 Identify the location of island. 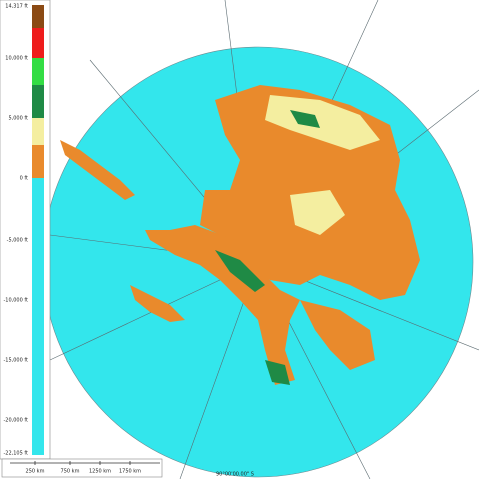
(157, 303).